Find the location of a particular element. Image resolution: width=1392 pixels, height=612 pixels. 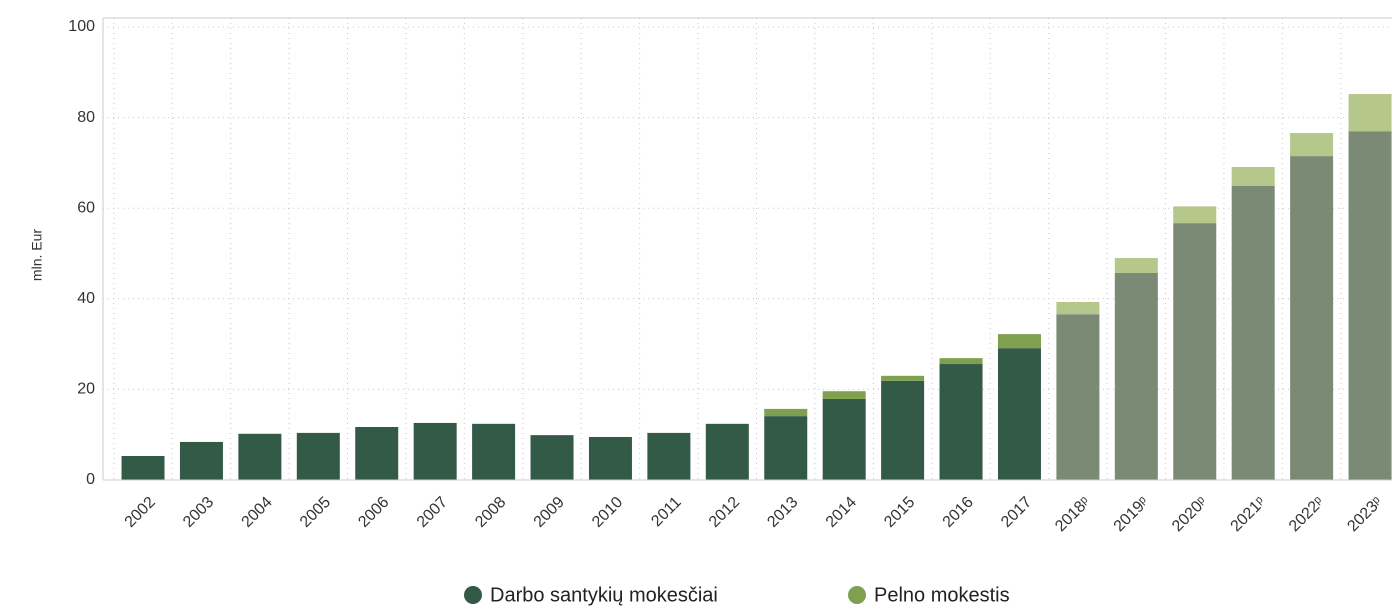

x-tick-label: 2020ᵖ is located at coordinates (1189, 514).